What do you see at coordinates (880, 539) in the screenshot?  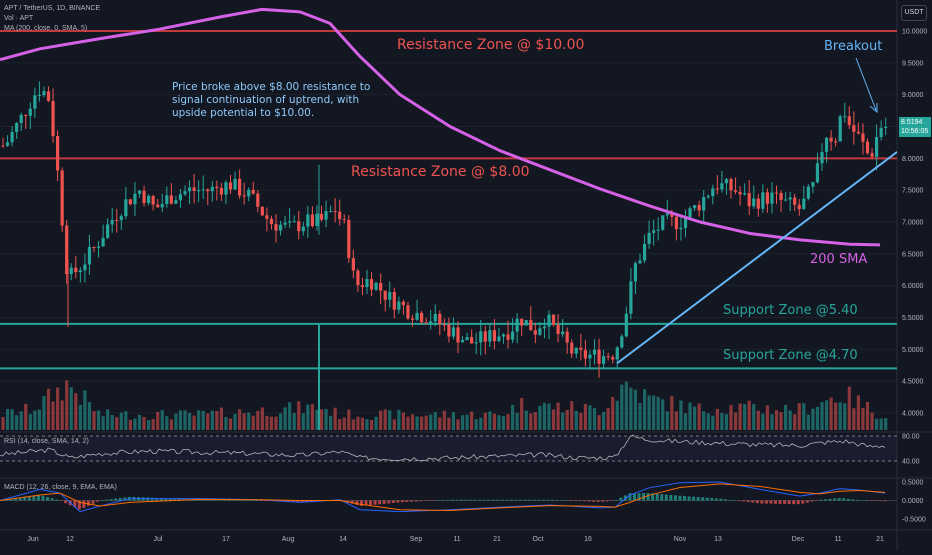 I see `time-tick-label: 21` at bounding box center [880, 539].